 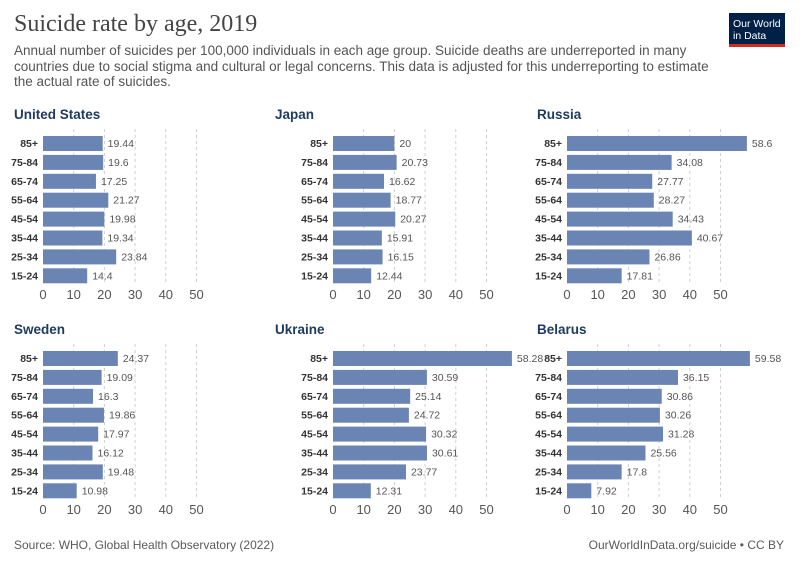 I want to click on value-label: 7.92, so click(x=606, y=491).